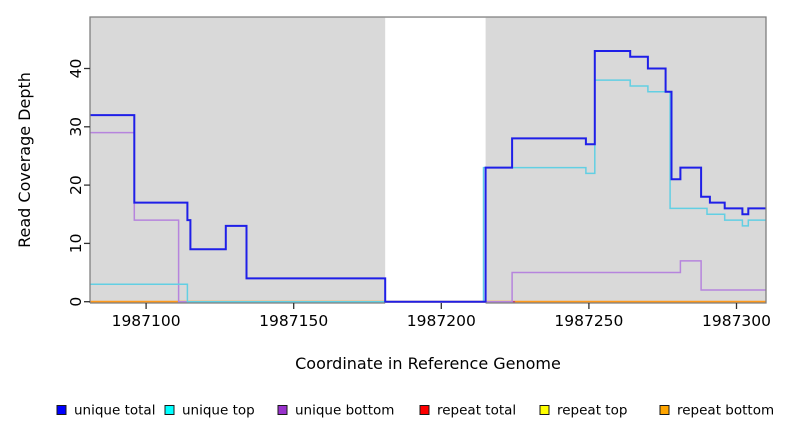 This screenshot has width=792, height=432. I want to click on repeat-total-swatch-icon, so click(424, 410).